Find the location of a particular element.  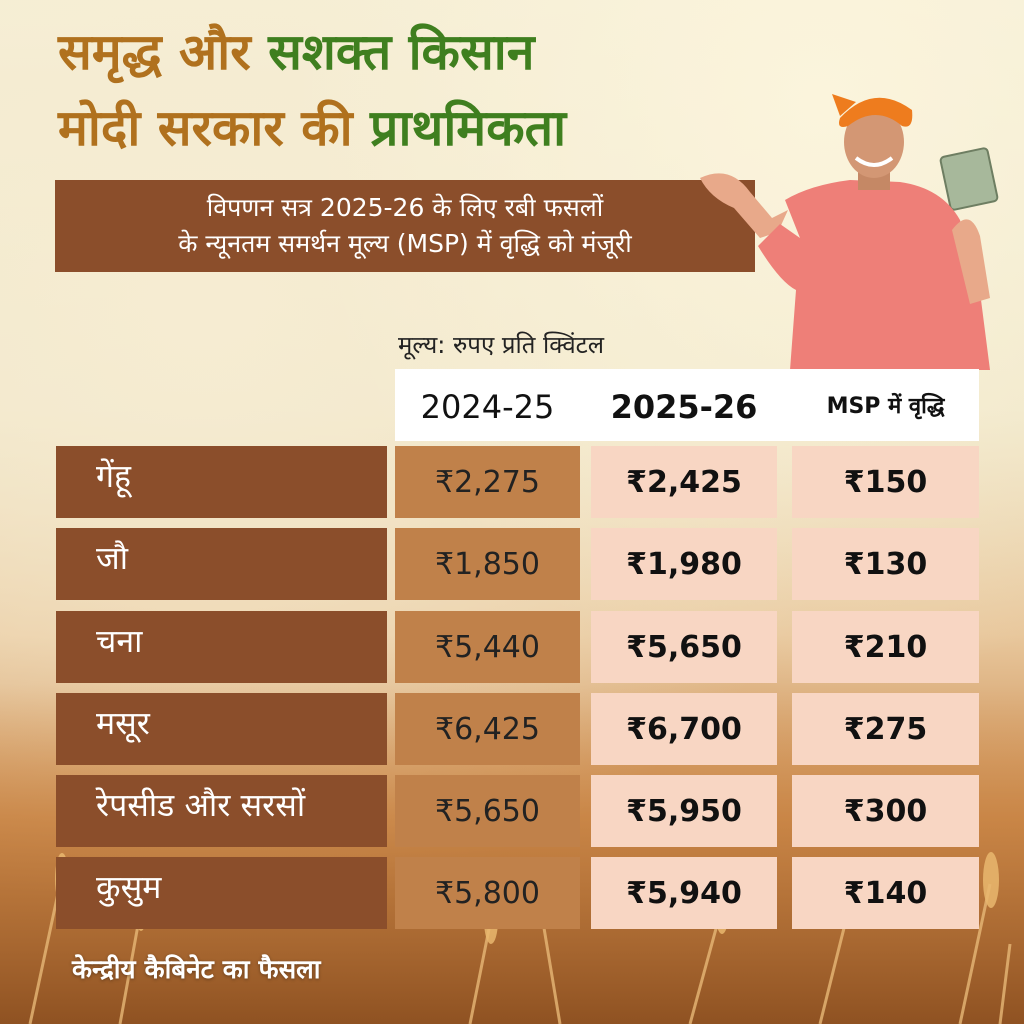

crop-cell: चना is located at coordinates (221, 647).